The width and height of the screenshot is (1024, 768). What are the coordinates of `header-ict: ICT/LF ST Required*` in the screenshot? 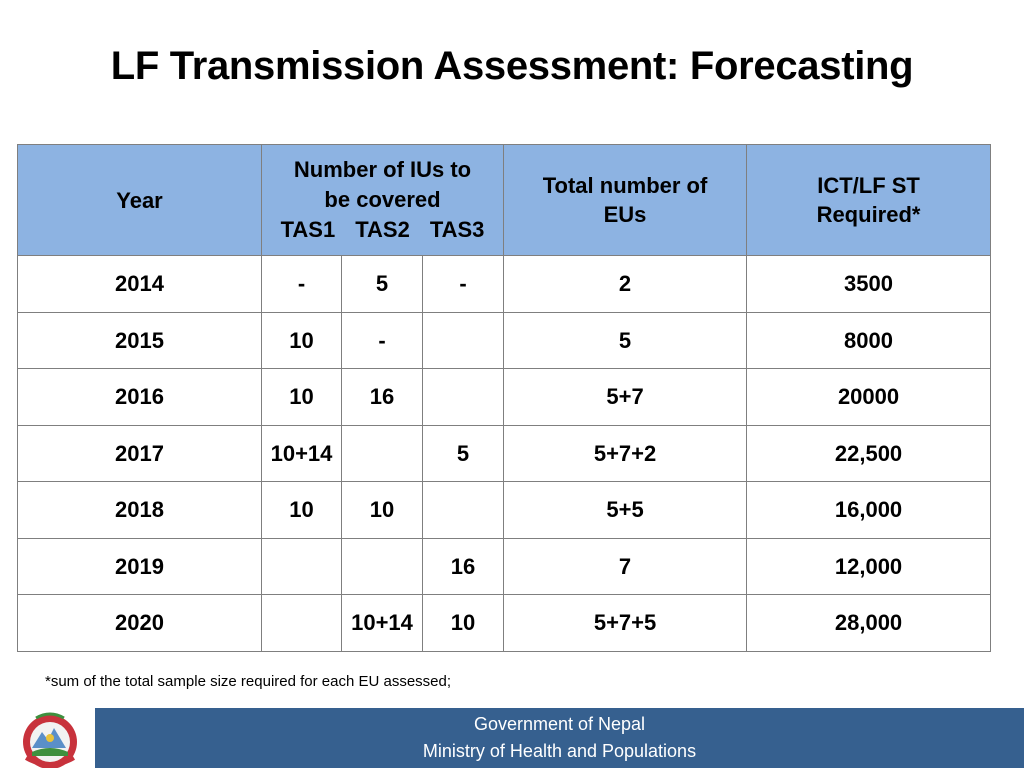 It's located at (869, 200).